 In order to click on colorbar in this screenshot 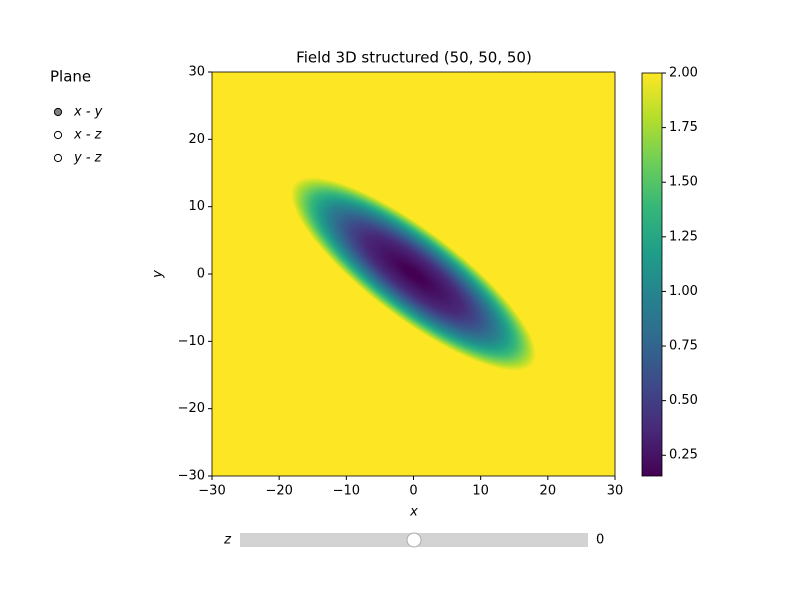, I will do `click(652, 274)`.